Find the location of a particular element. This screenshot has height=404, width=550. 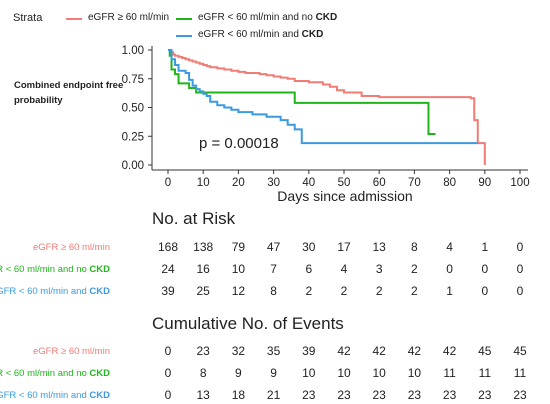

y-tick-label: 0.25 is located at coordinates (133, 137).